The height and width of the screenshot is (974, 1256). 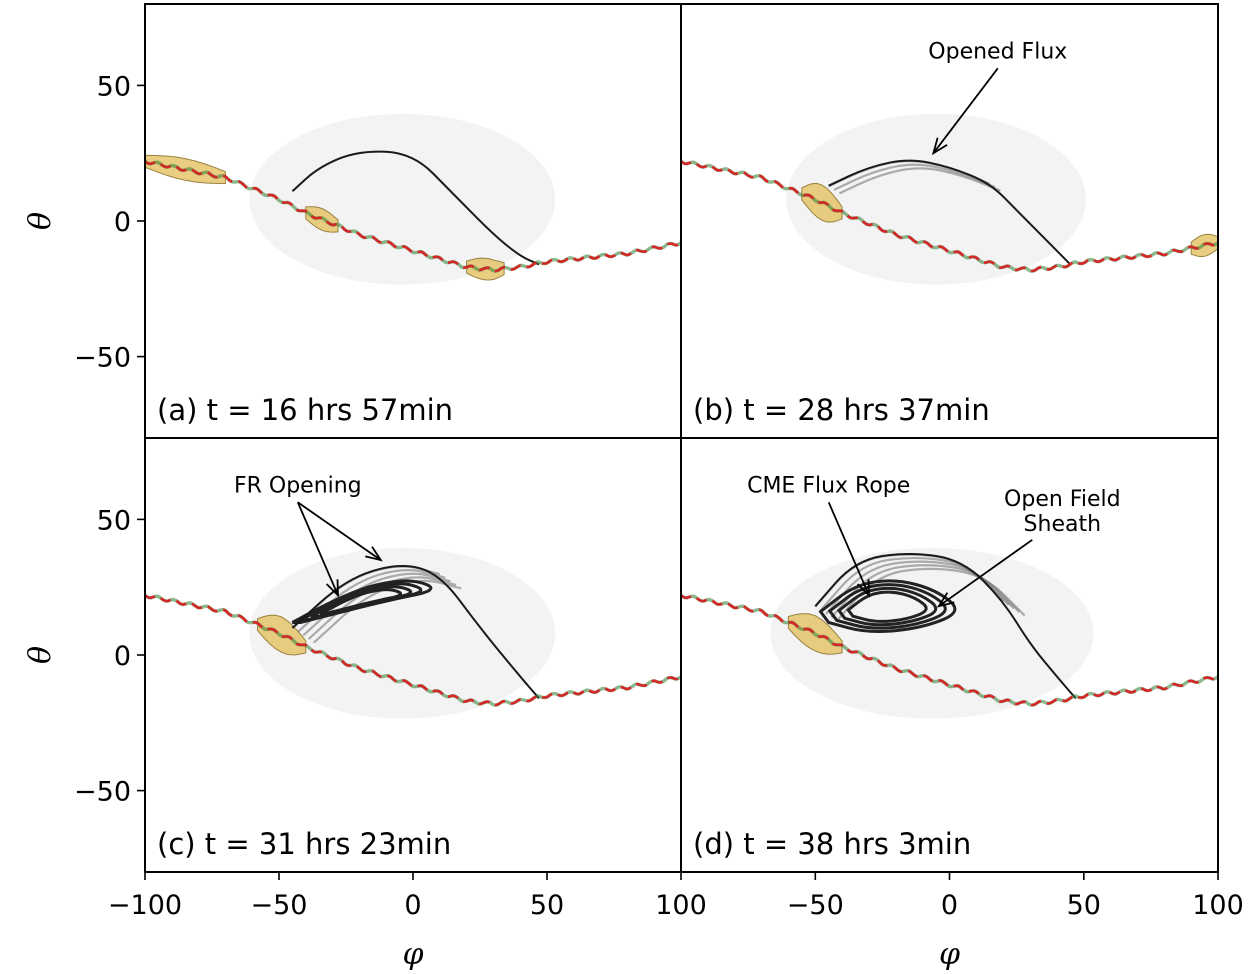 What do you see at coordinates (412, 905) in the screenshot?
I see `xtick-label-0-2: 0` at bounding box center [412, 905].